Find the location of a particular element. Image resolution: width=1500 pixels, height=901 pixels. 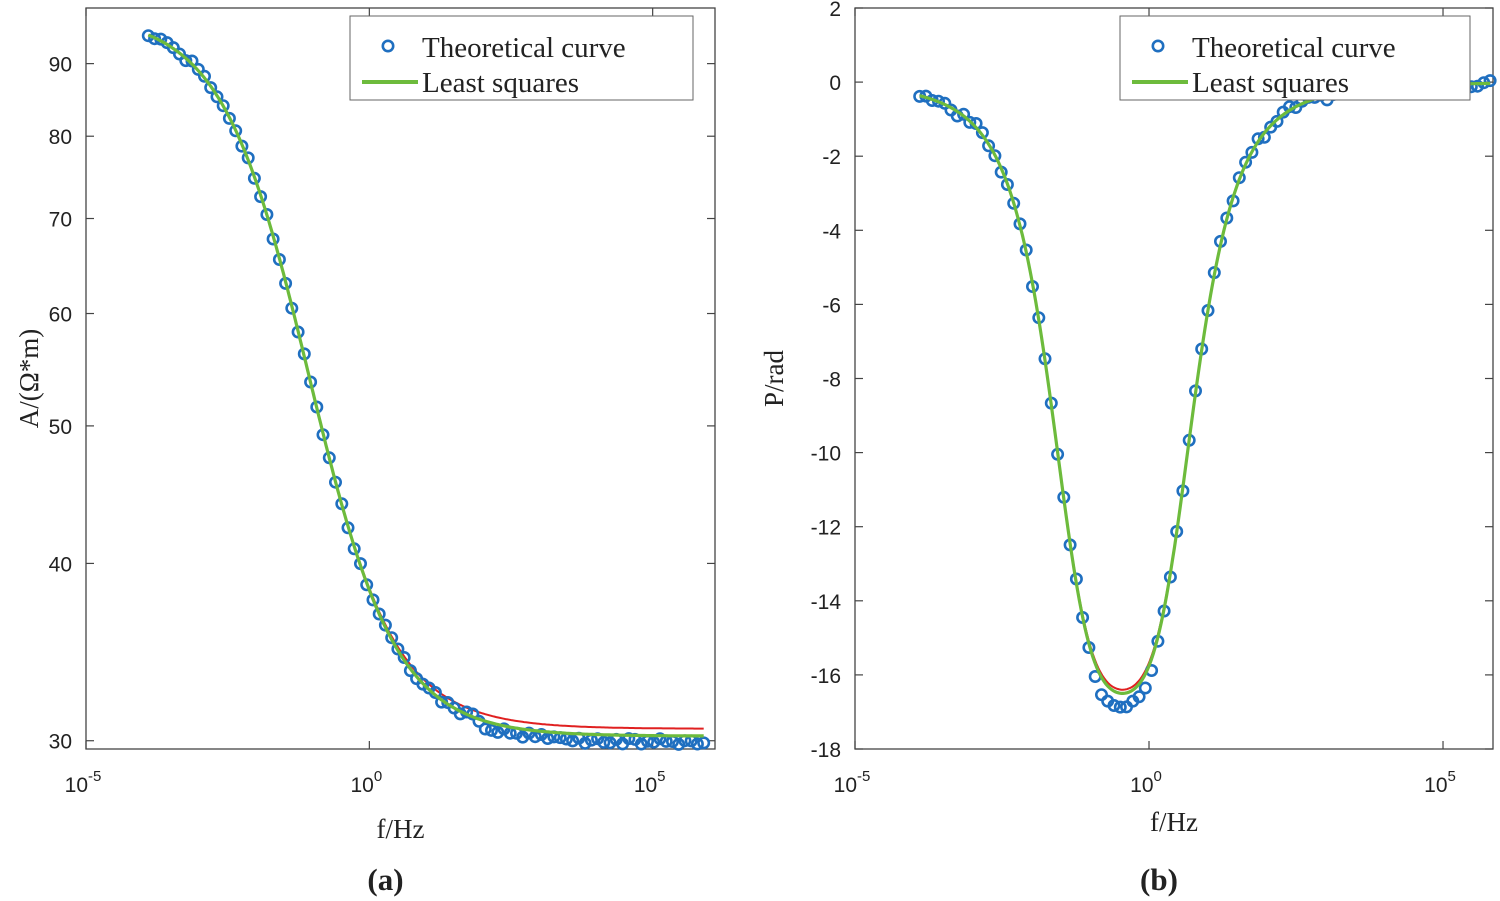

y-tick-label: 90 is located at coordinates (60, 65).